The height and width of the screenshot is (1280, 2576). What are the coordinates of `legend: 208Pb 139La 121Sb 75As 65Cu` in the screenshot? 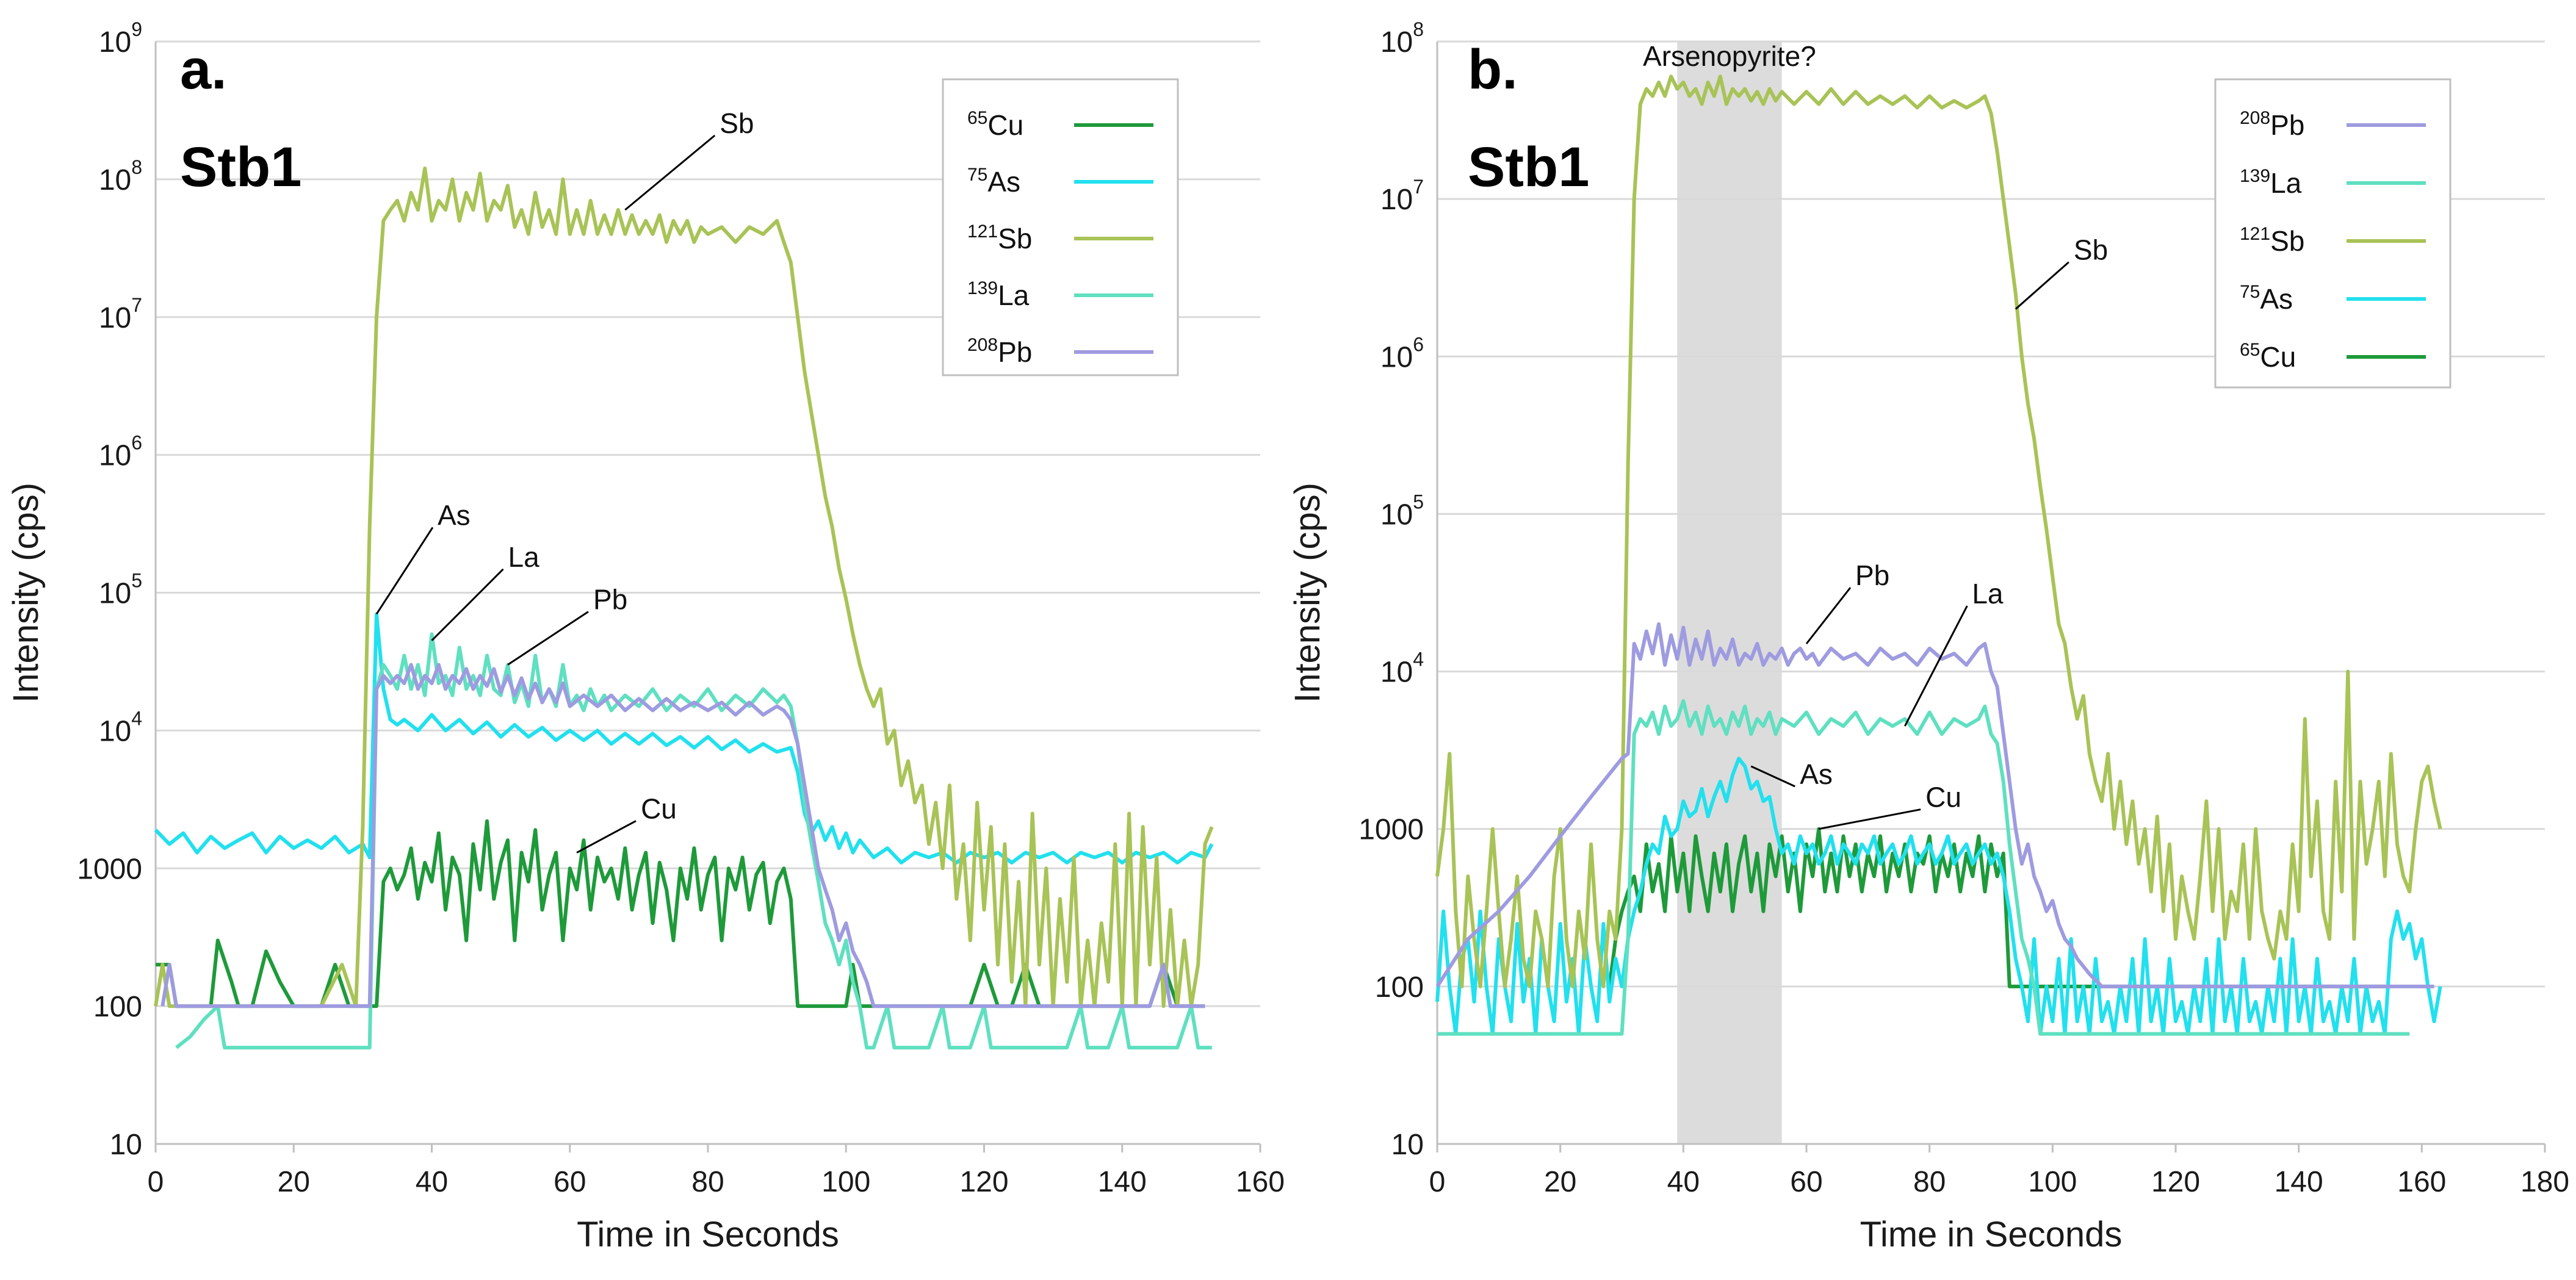 It's located at (2333, 234).